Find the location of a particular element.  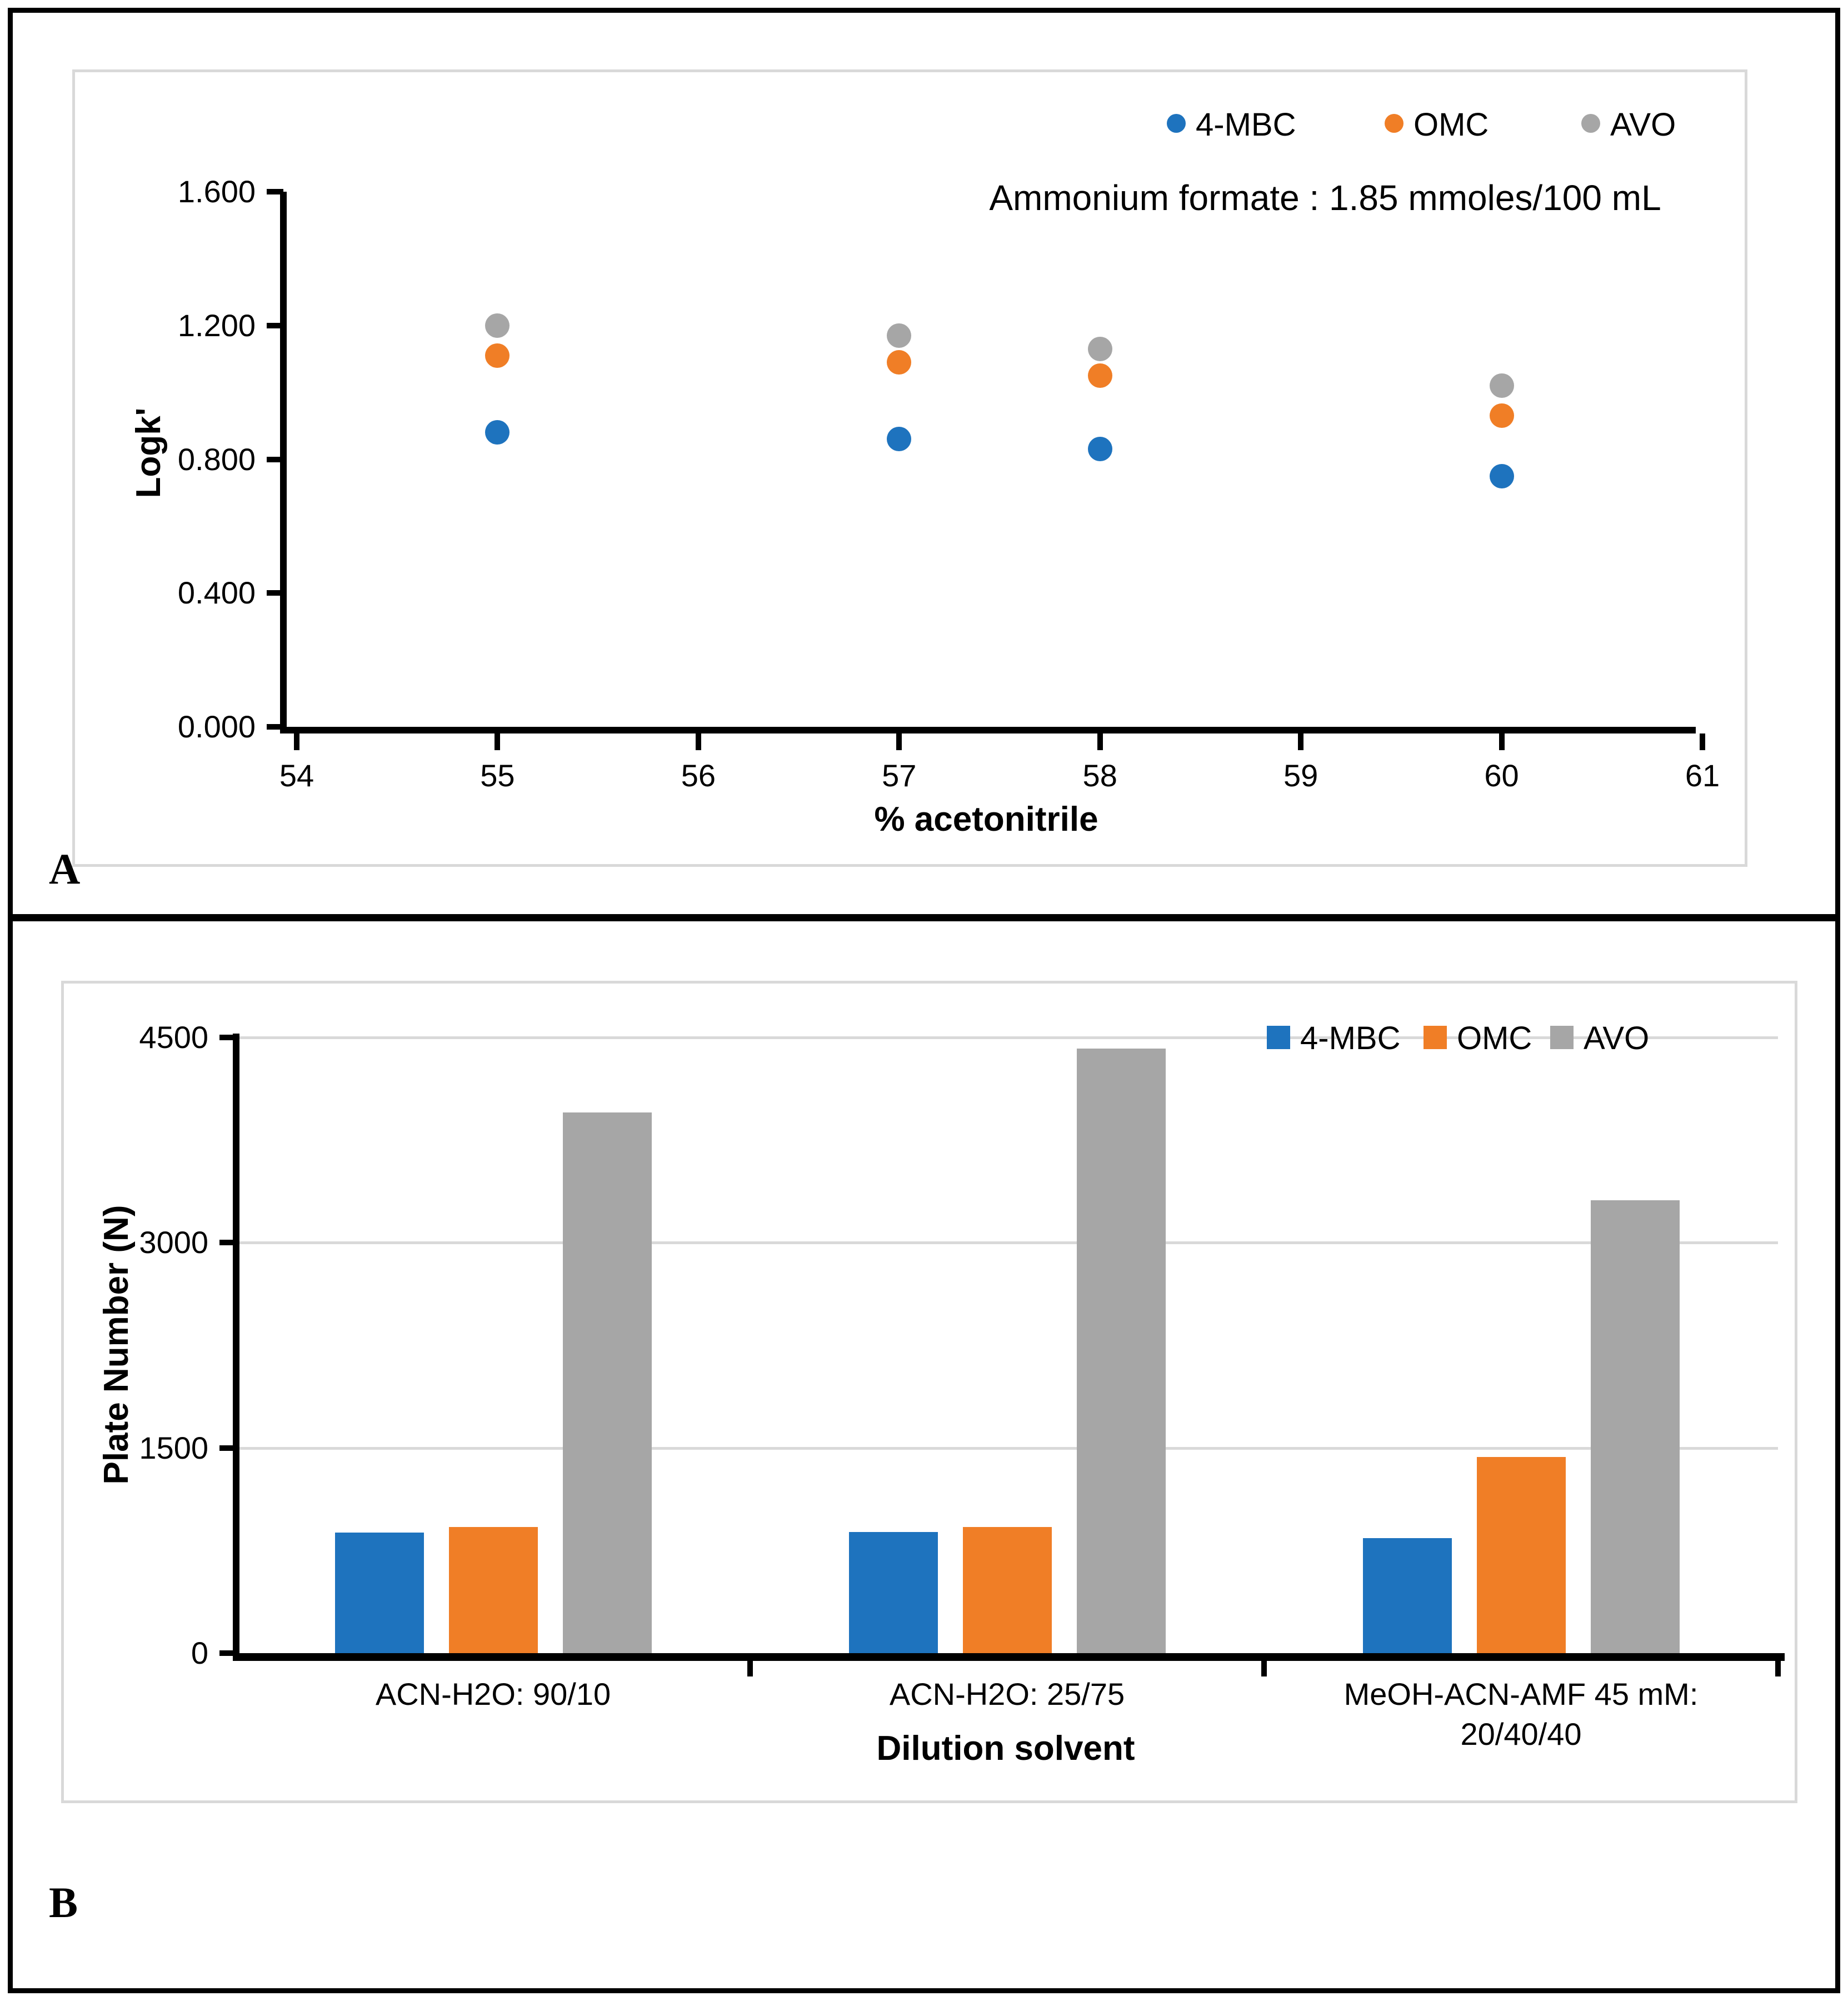

chart-a-x-tick-label: 57 is located at coordinates (900, 775).